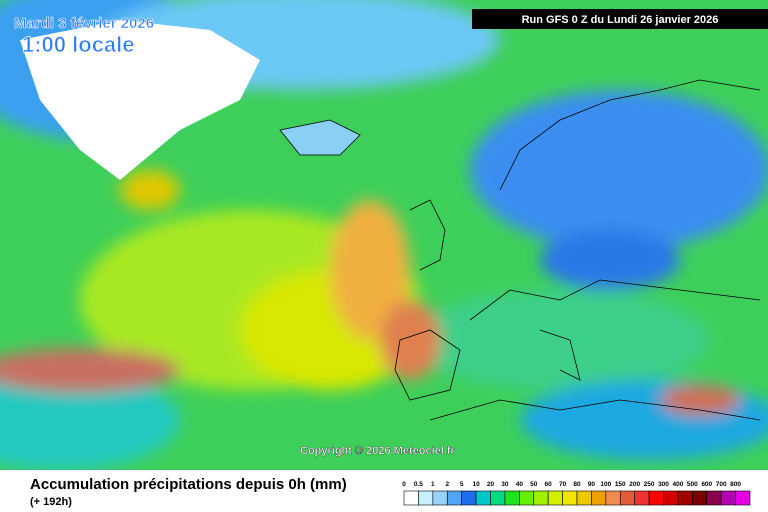 This screenshot has width=768, height=512. Describe the element at coordinates (491, 484) in the screenshot. I see `legend-label: 20` at that location.